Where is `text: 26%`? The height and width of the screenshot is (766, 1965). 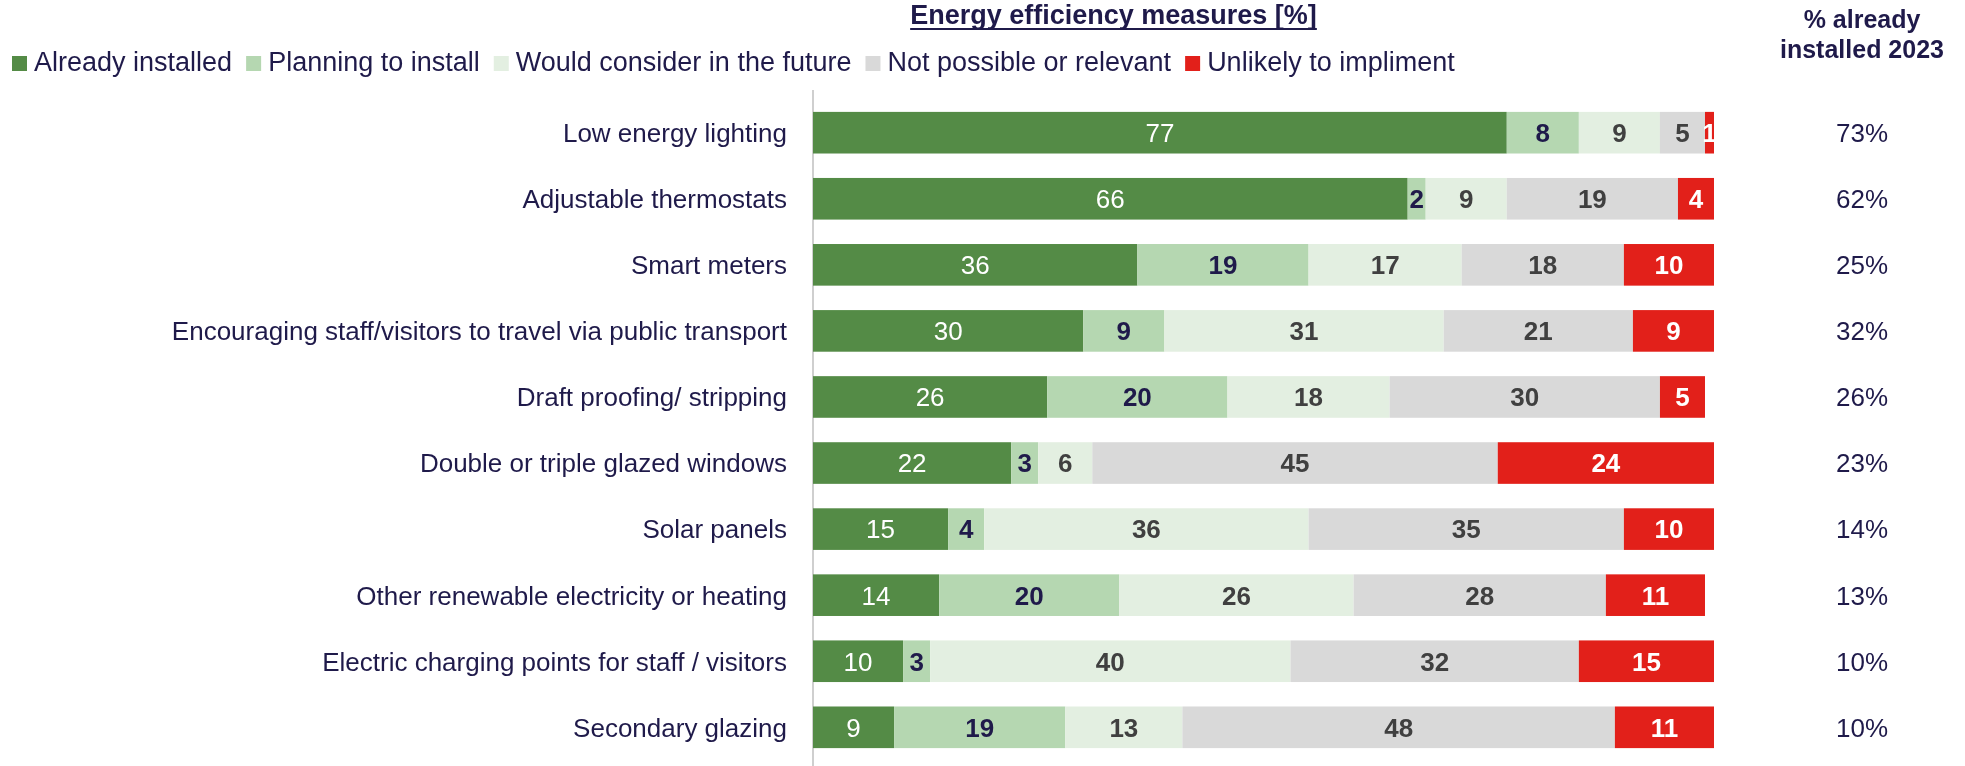 text: 26% is located at coordinates (1862, 397).